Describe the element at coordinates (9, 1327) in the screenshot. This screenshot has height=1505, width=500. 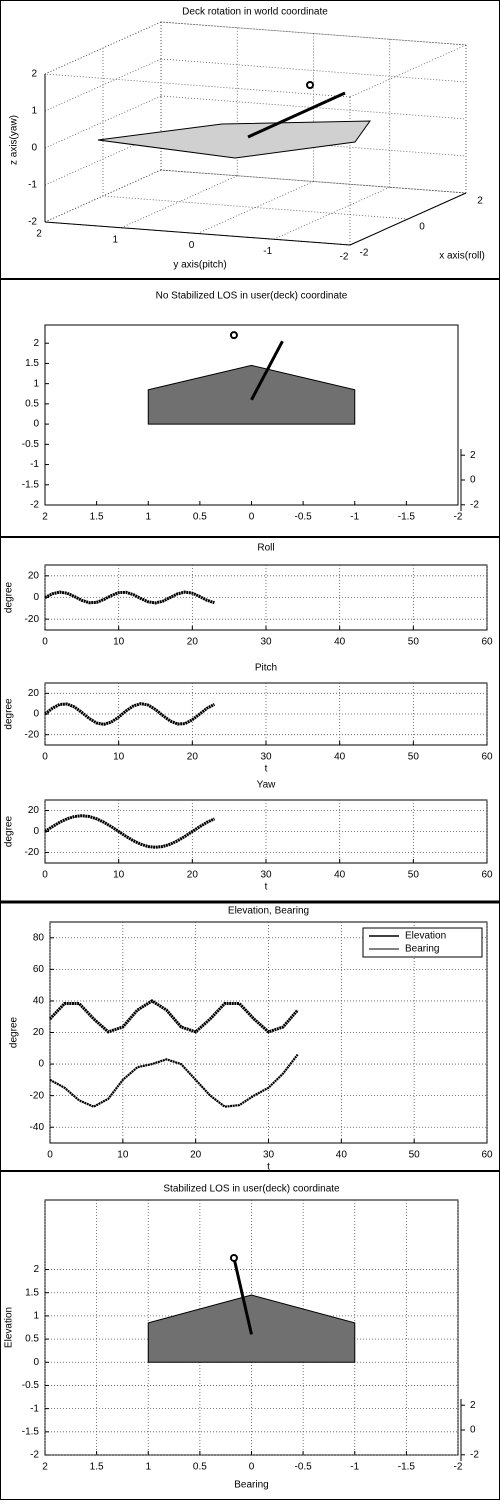
I see `y-axis-label: Elevation` at that location.